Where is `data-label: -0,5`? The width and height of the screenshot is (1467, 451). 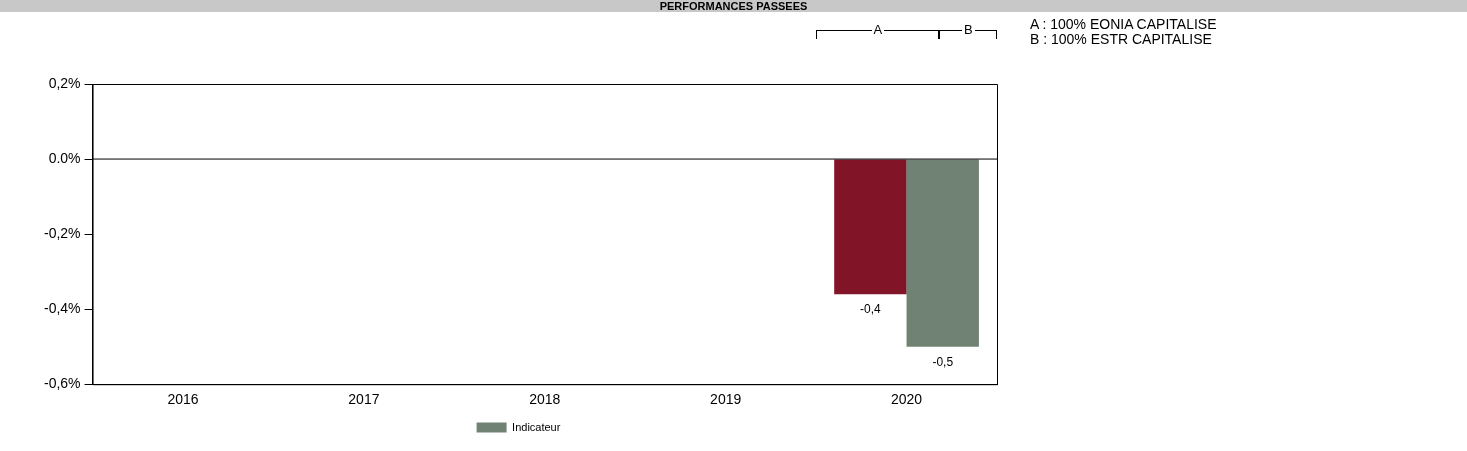
data-label: -0,5 is located at coordinates (943, 361).